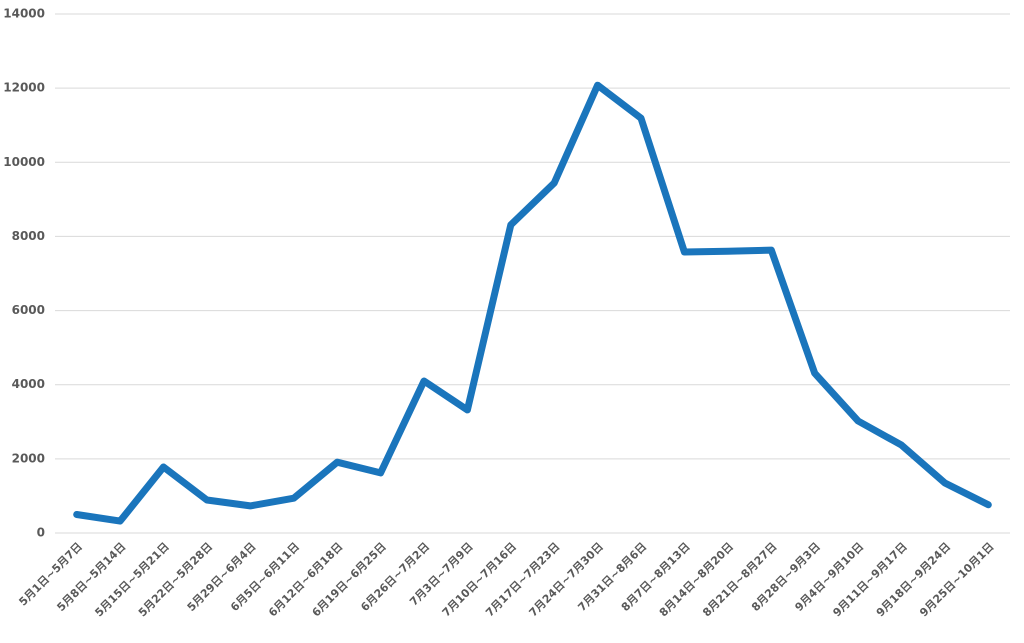 Image resolution: width=1024 pixels, height=643 pixels. I want to click on x-tick-label: 8月14日~8月20日, so click(696, 579).